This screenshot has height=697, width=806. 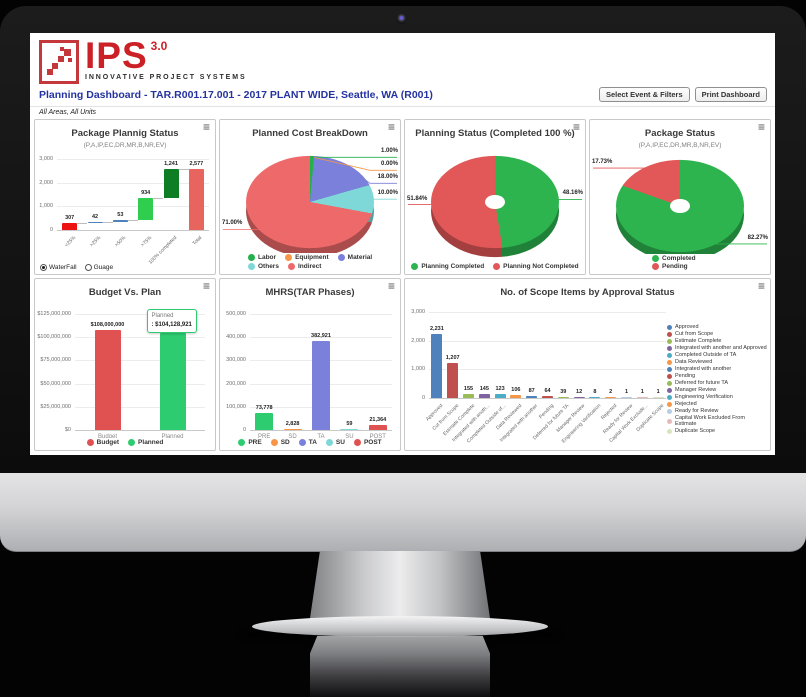 What do you see at coordinates (437, 366) in the screenshot?
I see `bar-approved` at bounding box center [437, 366].